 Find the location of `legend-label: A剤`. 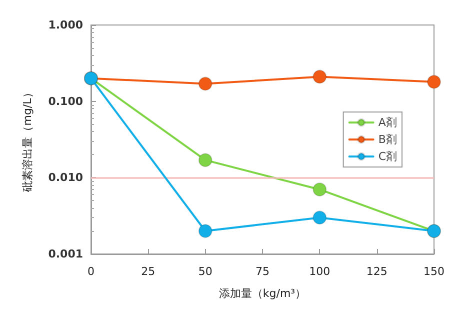

legend-label: A剤 is located at coordinates (387, 122).